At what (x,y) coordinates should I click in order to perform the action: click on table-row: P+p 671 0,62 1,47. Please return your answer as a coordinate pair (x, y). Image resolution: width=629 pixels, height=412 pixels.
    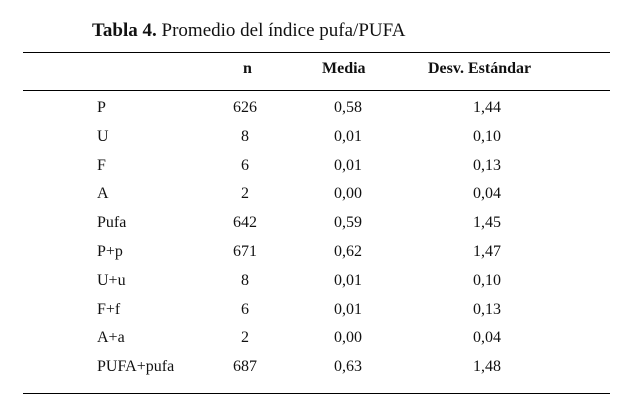
    Looking at the image, I should click on (314, 254).